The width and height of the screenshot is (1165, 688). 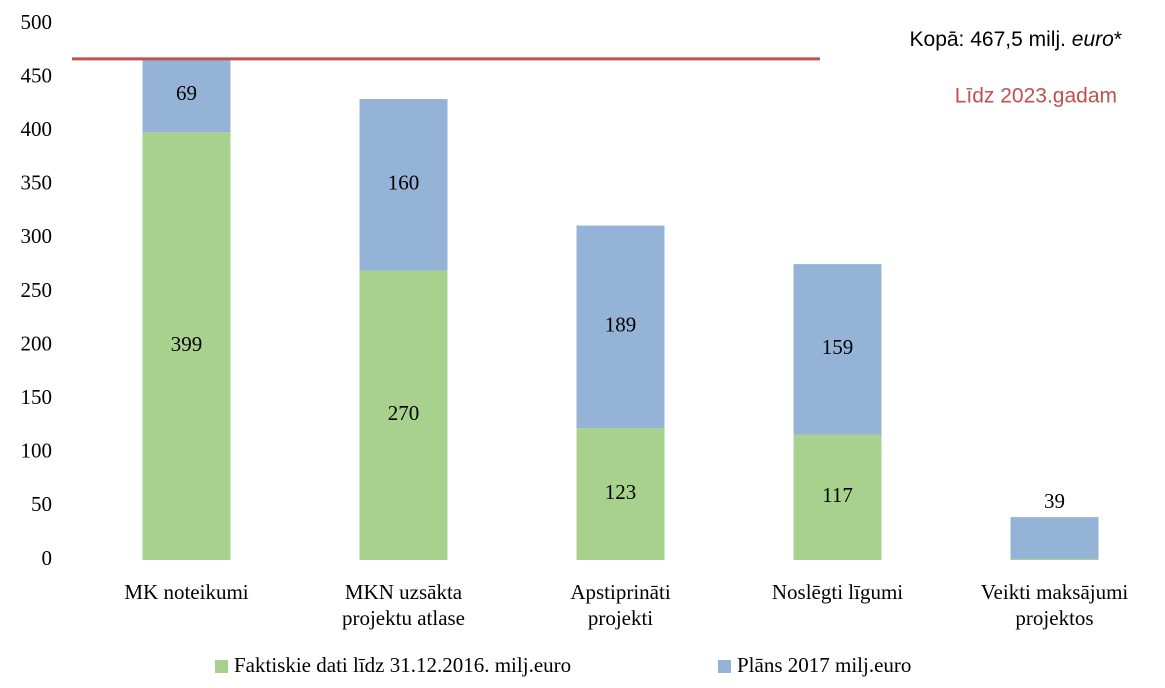 What do you see at coordinates (403, 618) in the screenshot?
I see `x-tick-label: projektu atlase` at bounding box center [403, 618].